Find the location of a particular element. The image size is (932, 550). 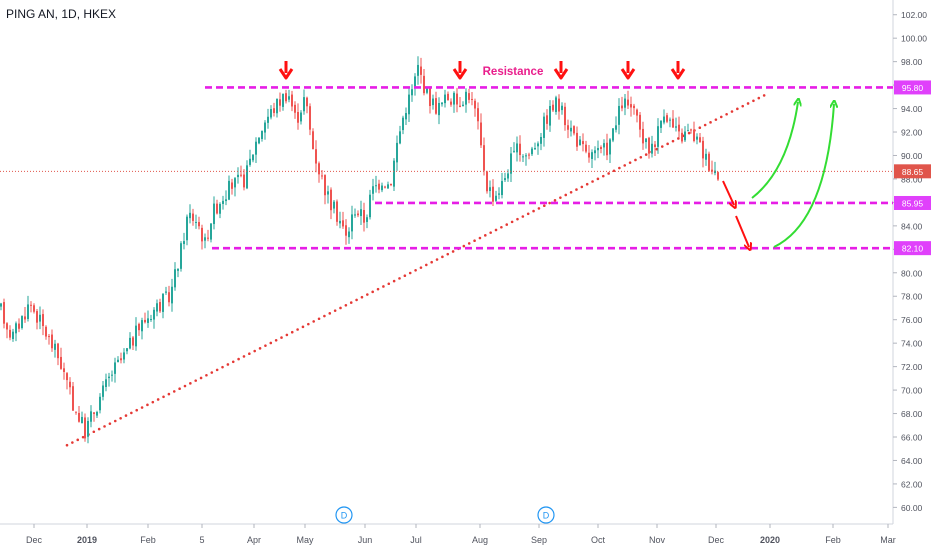

x-tick-label: Mar is located at coordinates (888, 540).